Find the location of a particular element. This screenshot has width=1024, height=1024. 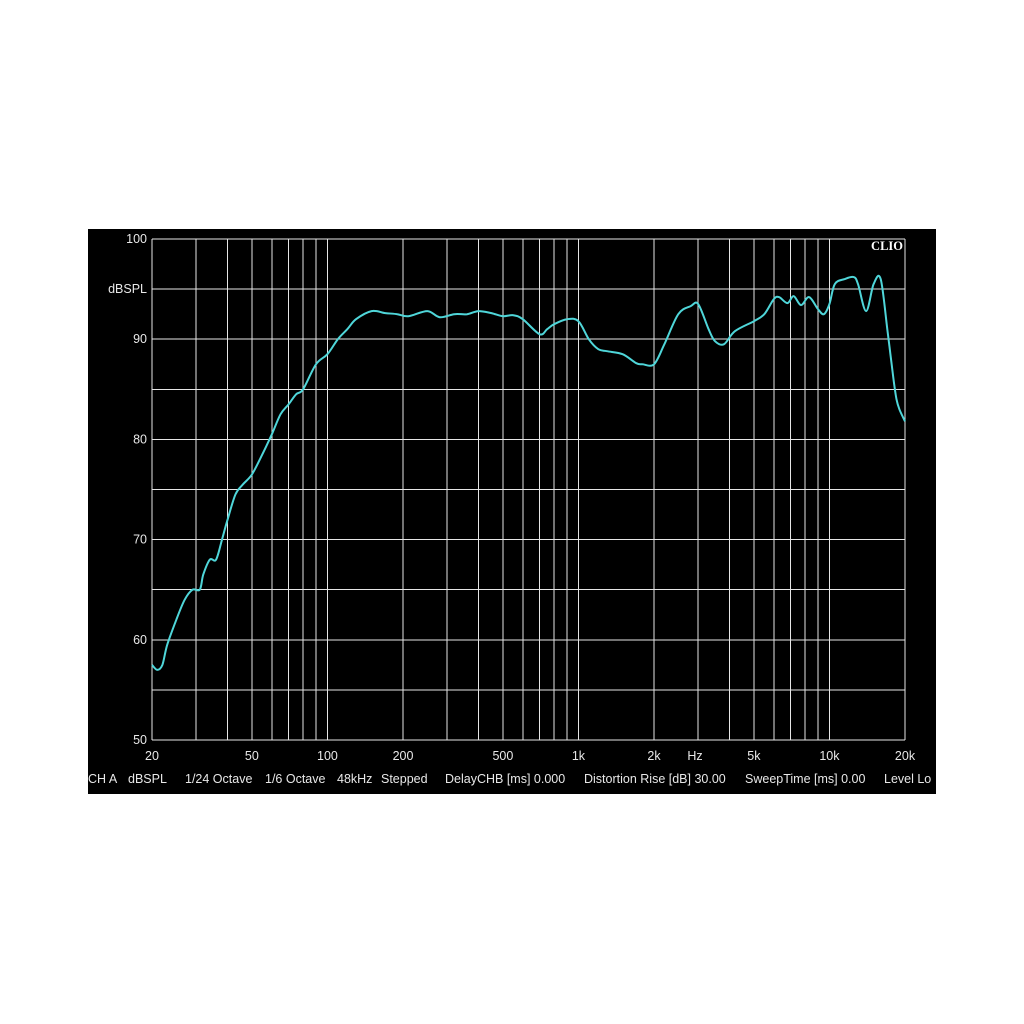

delay-label: DelayCHB [ms] 0.000 is located at coordinates (505, 779).